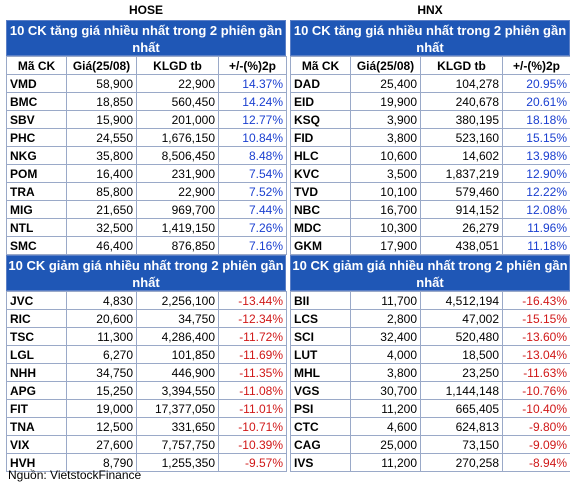 The width and height of the screenshot is (570, 490). What do you see at coordinates (536, 83) in the screenshot?
I see `change-cell: 20.95%` at bounding box center [536, 83].